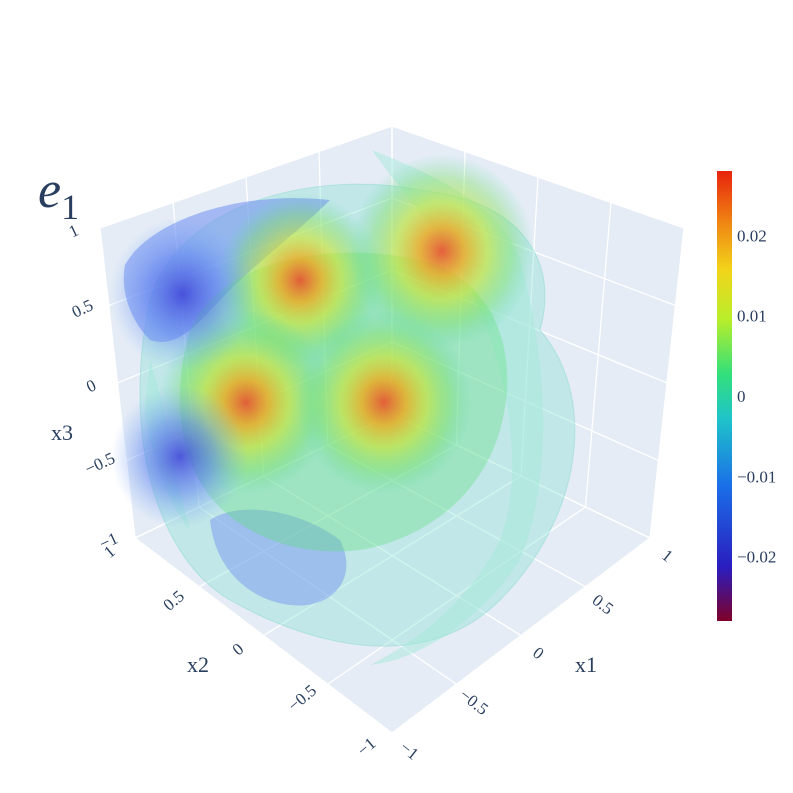 The height and width of the screenshot is (793, 793). Describe the element at coordinates (756, 557) in the screenshot. I see `colorbar-tick-4: −0.02` at that location.